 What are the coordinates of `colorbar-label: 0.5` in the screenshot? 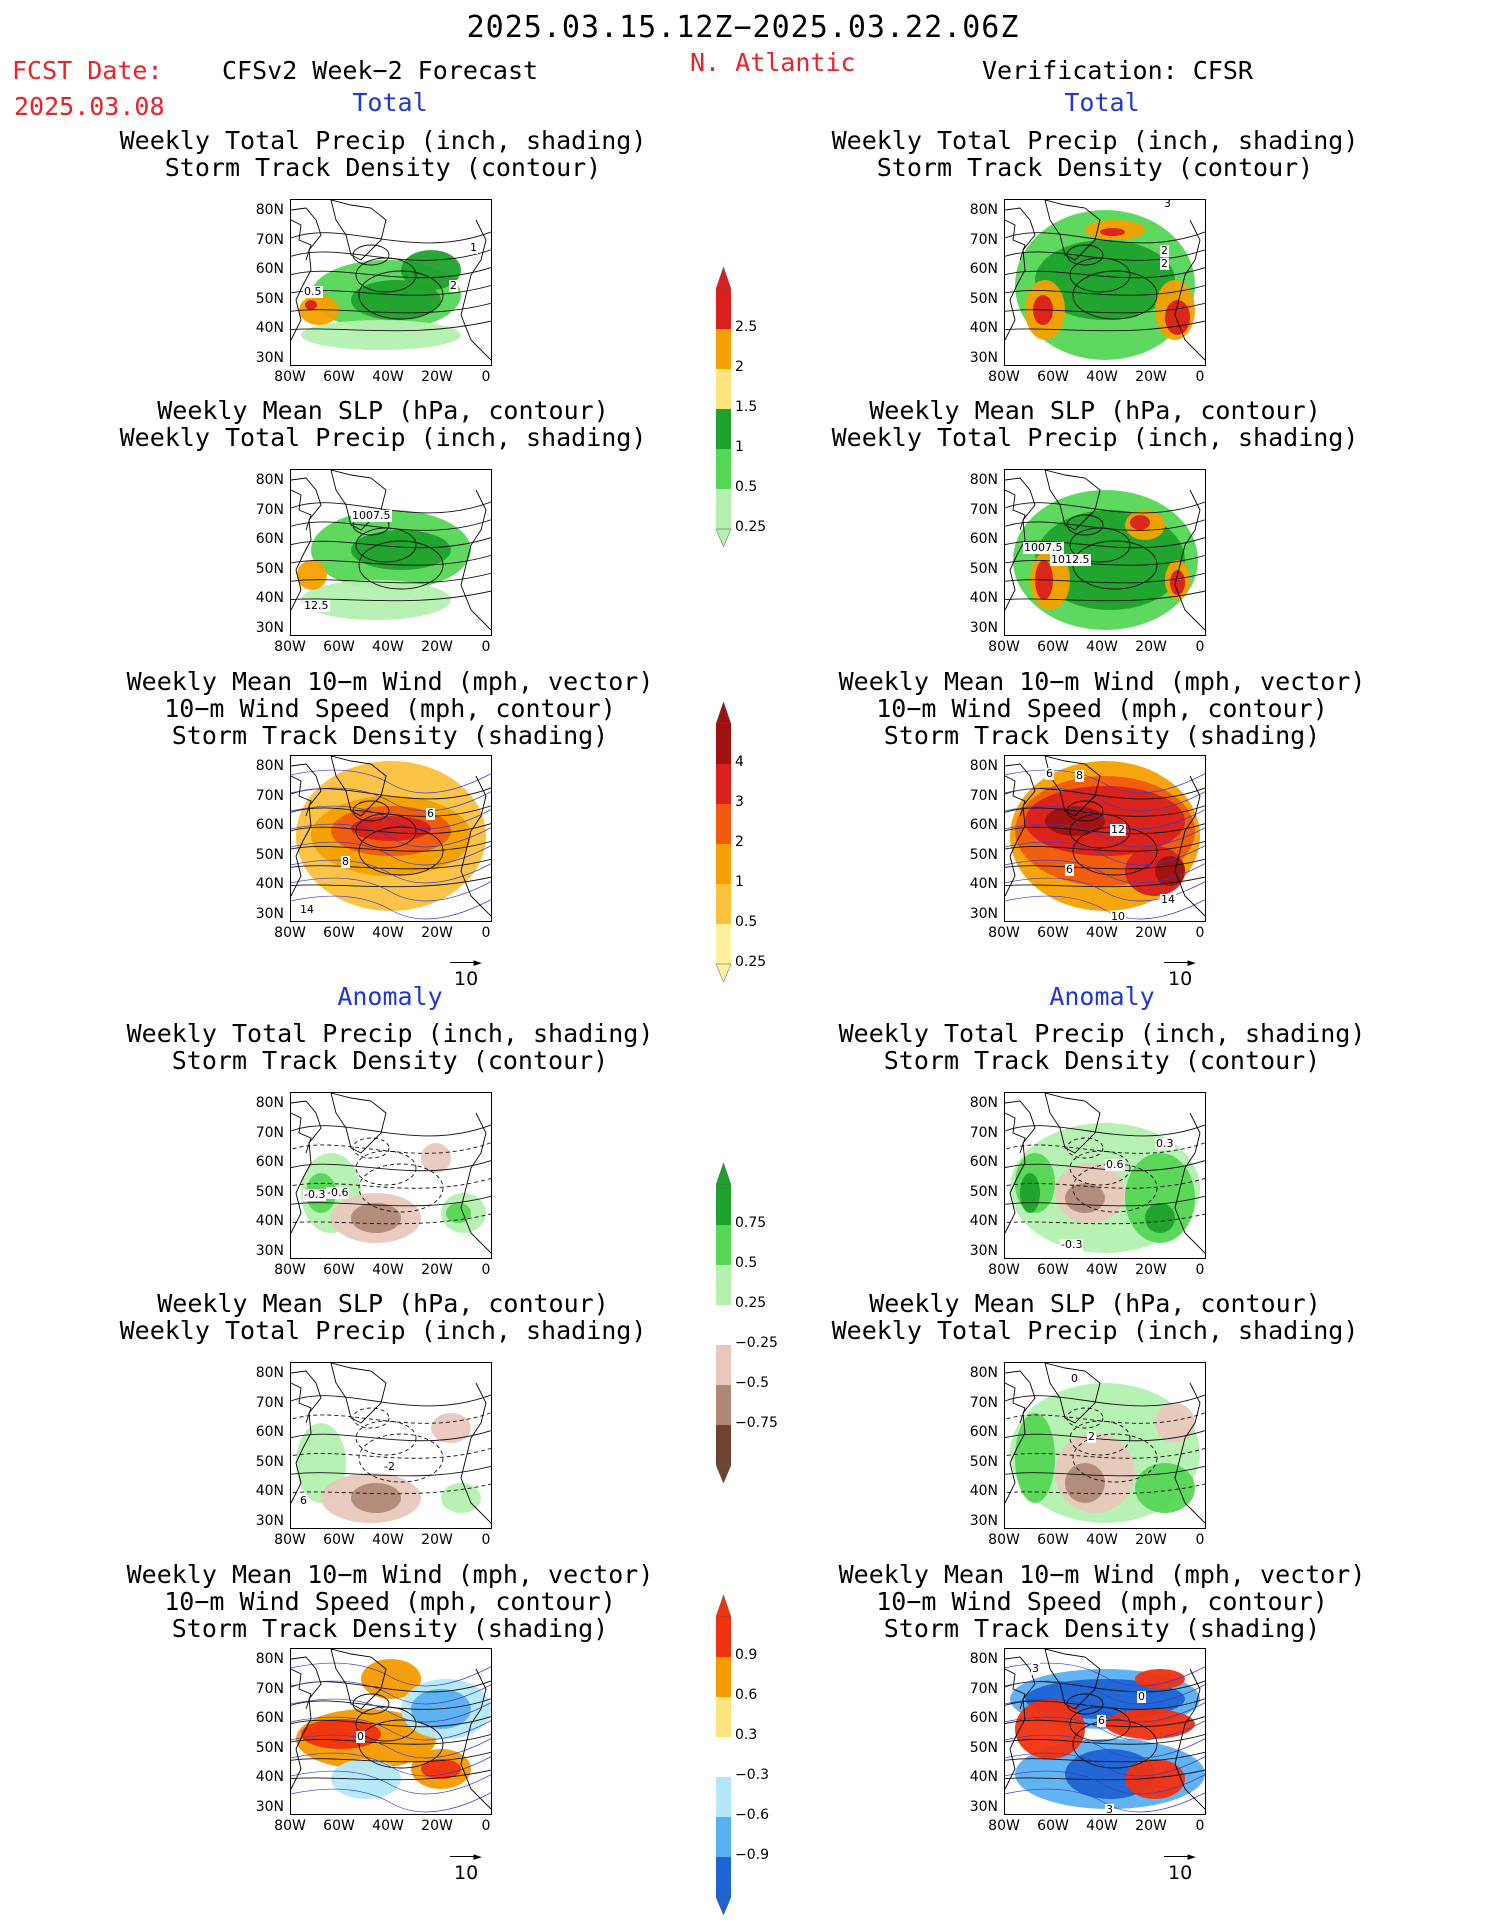 It's located at (746, 487).